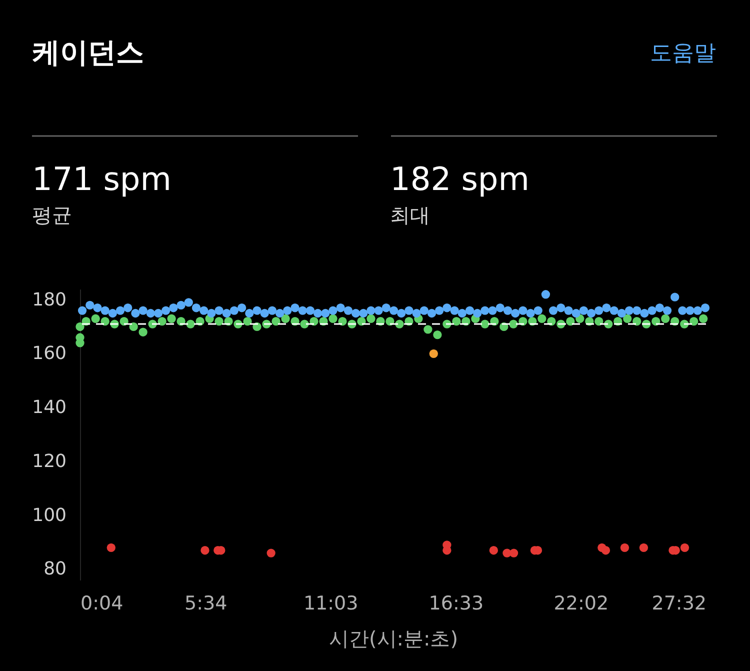  What do you see at coordinates (49, 299) in the screenshot?
I see `y-tick-label: 180` at bounding box center [49, 299].